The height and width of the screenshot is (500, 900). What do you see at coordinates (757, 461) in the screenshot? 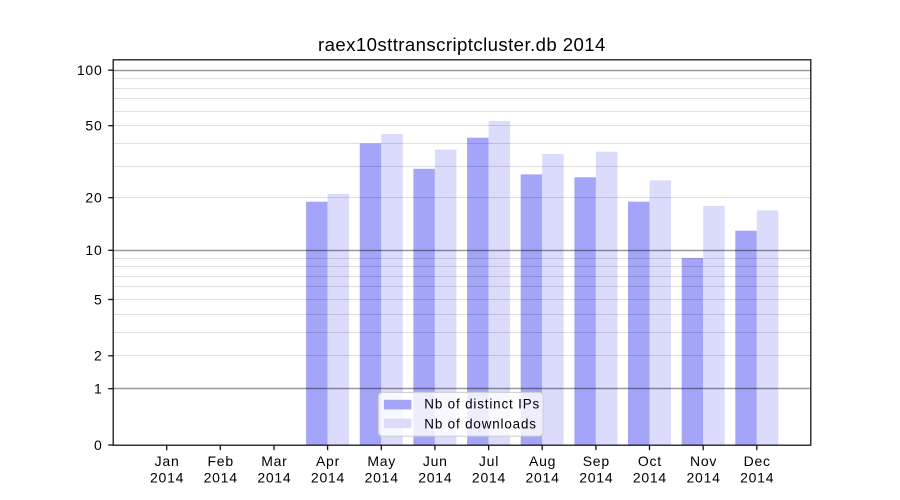
I see `svg-text: Dec` at bounding box center [757, 461].